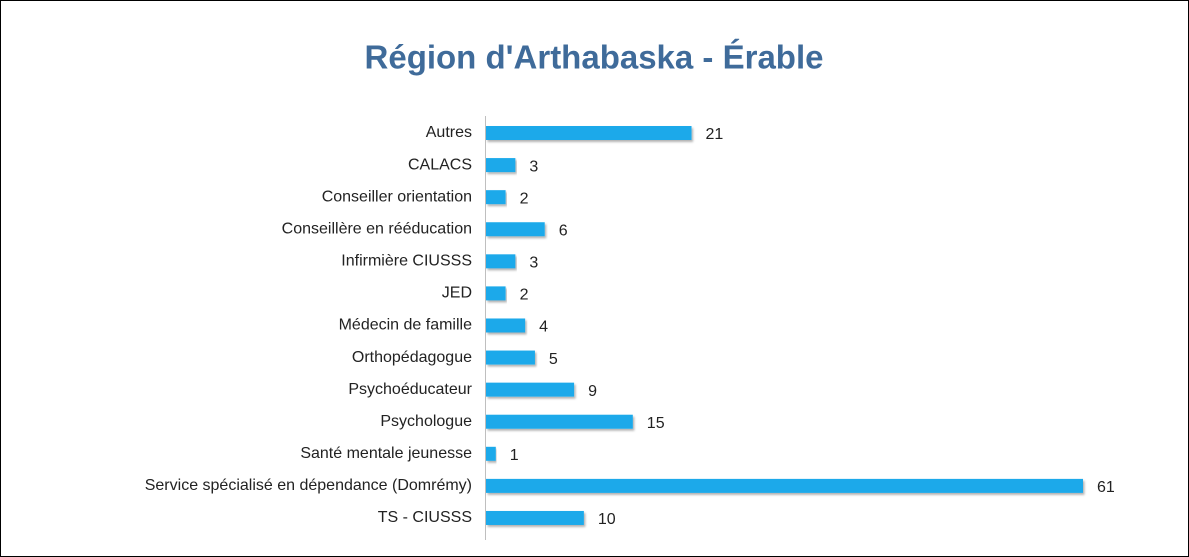  I want to click on value-label: 5, so click(553, 359).